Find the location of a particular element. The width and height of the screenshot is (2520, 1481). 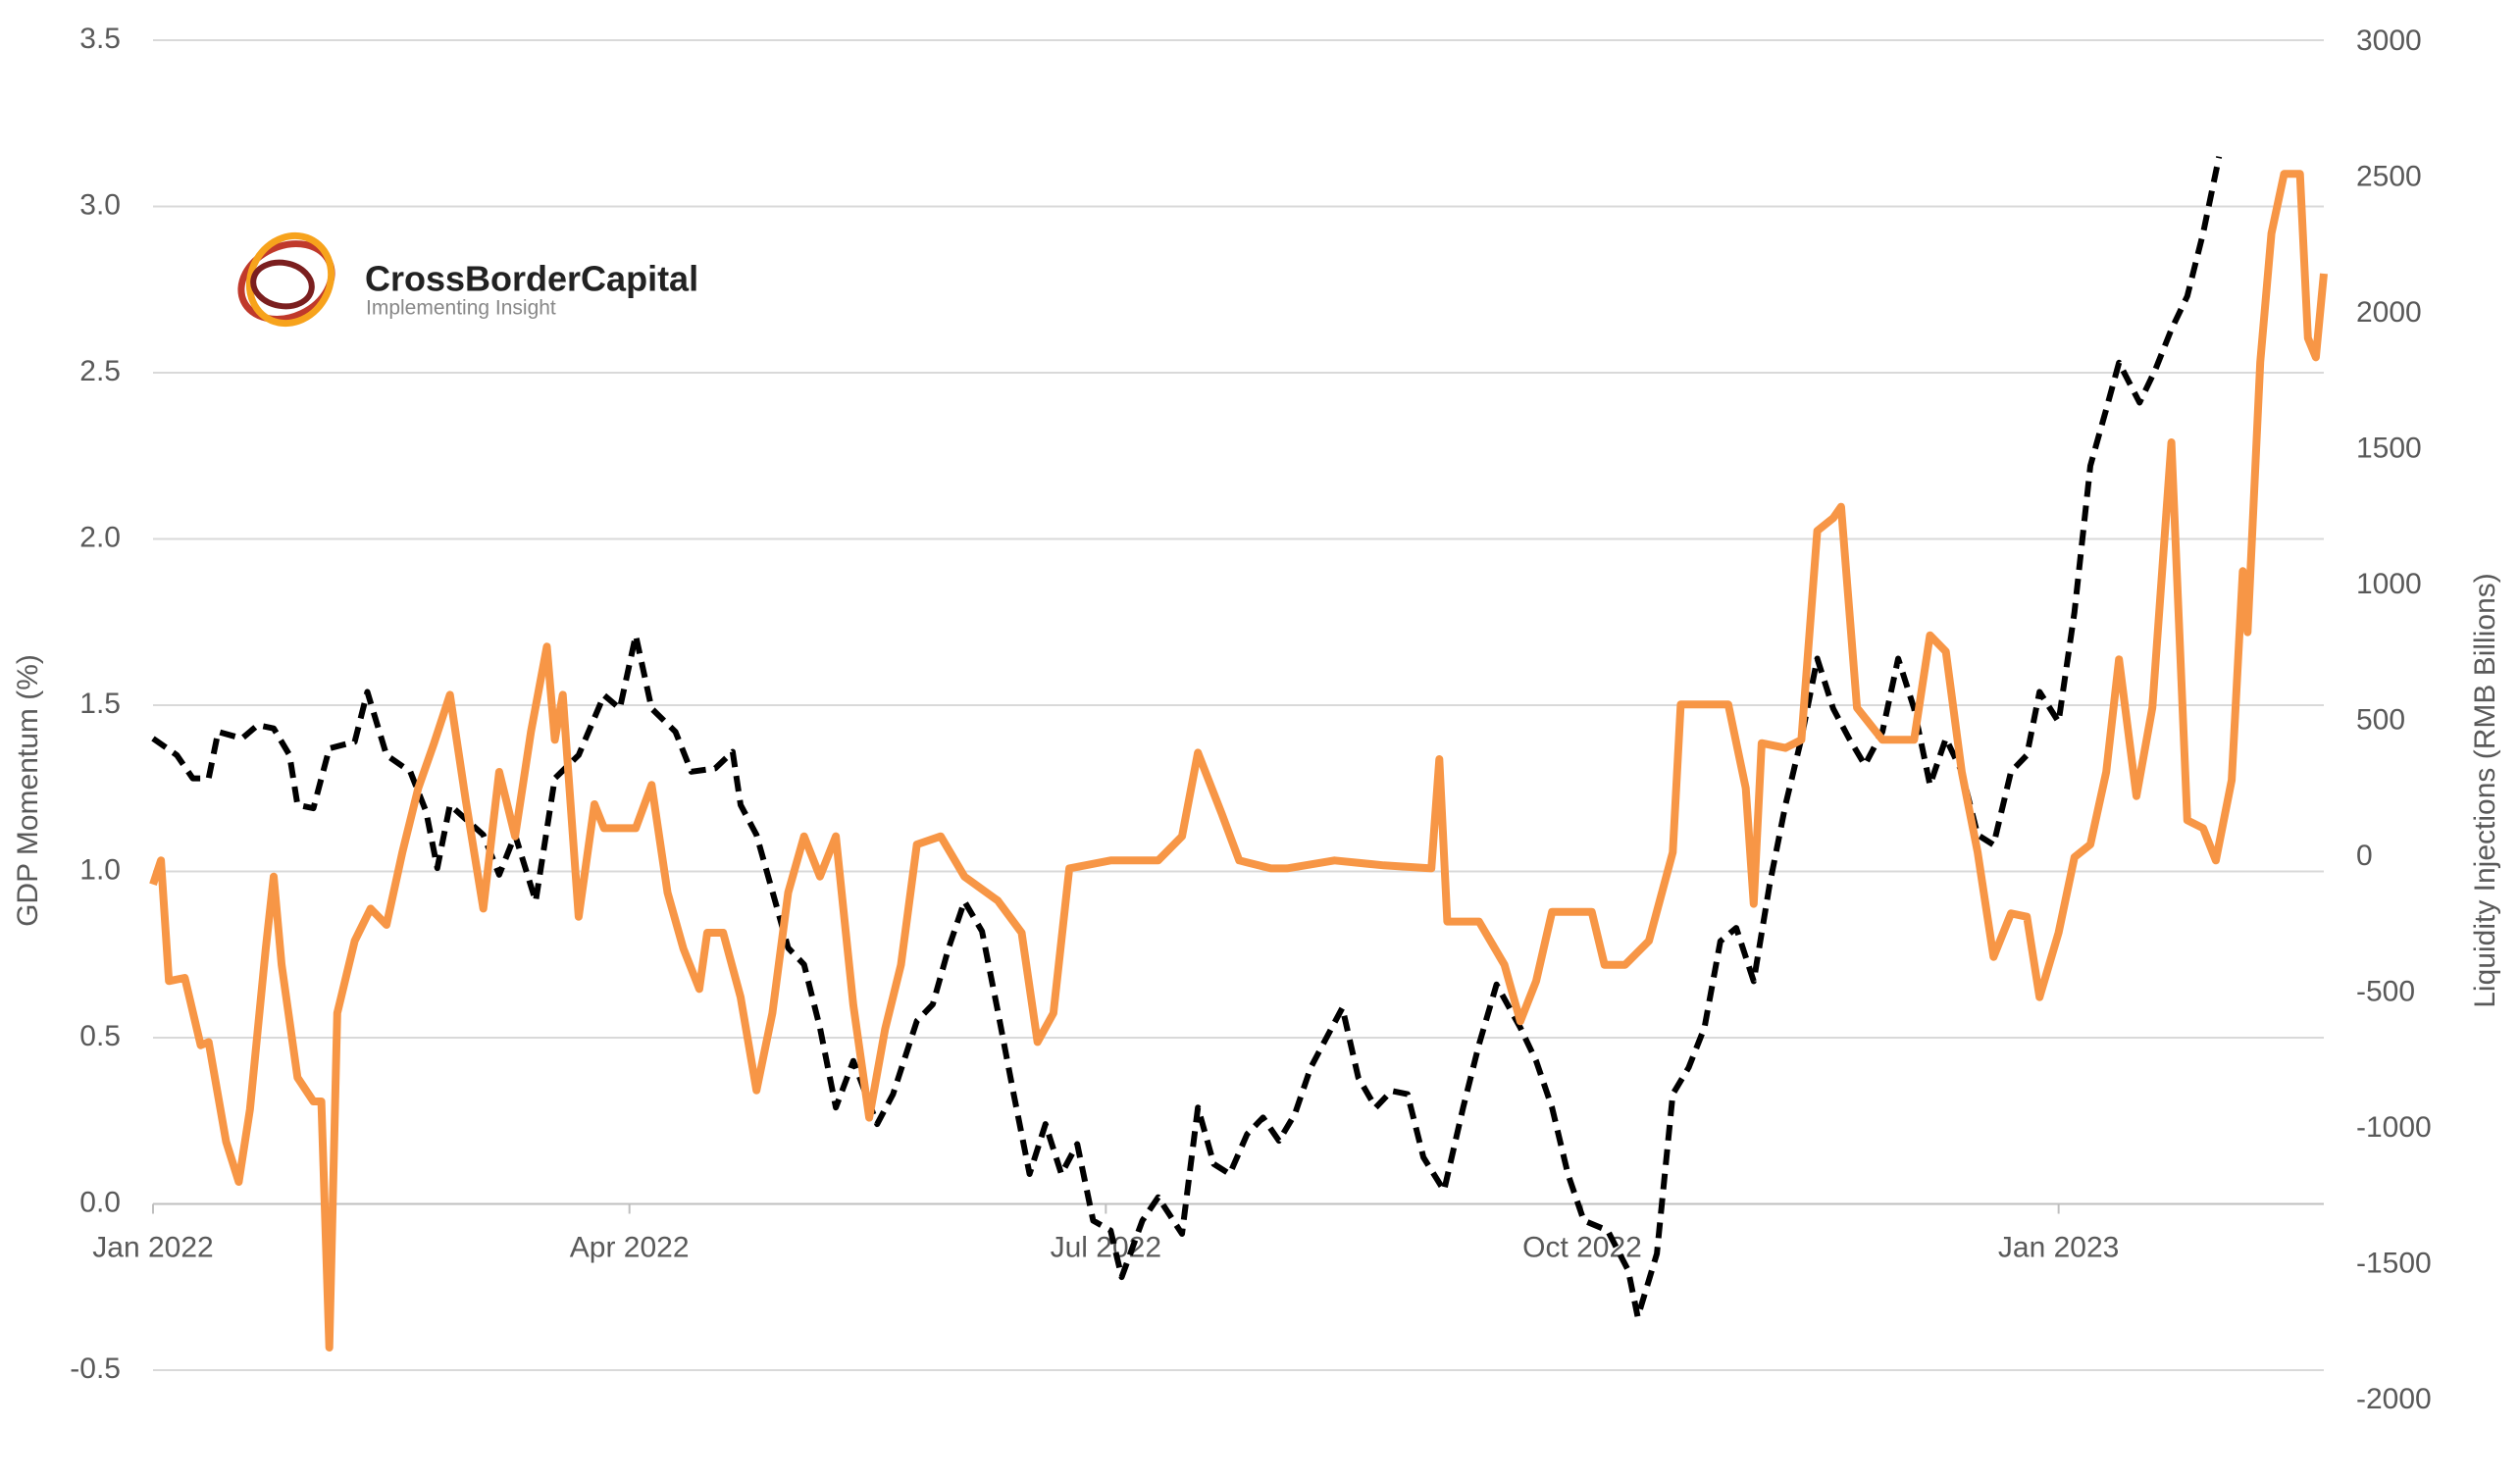

y-tick-label: 2.0 is located at coordinates (100, 537).